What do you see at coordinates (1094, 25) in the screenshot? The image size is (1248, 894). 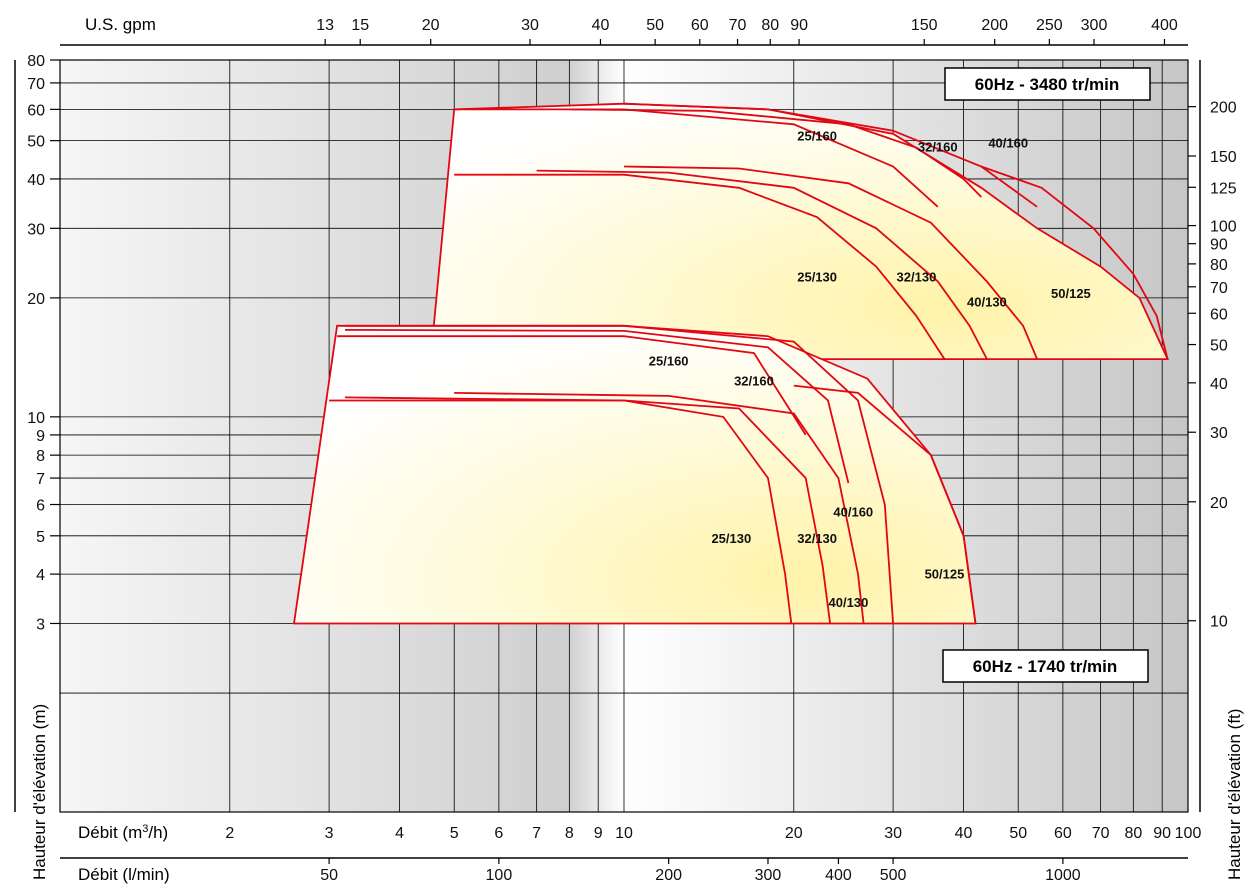 I see `tick-gpm-300: 300` at bounding box center [1094, 25].